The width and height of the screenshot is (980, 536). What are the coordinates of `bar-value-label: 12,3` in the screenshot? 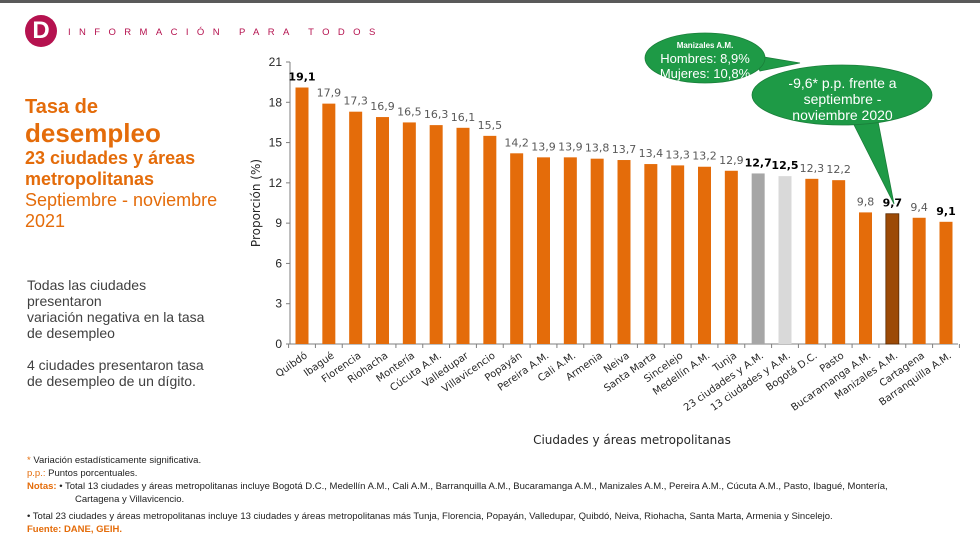 It's located at (812, 168).